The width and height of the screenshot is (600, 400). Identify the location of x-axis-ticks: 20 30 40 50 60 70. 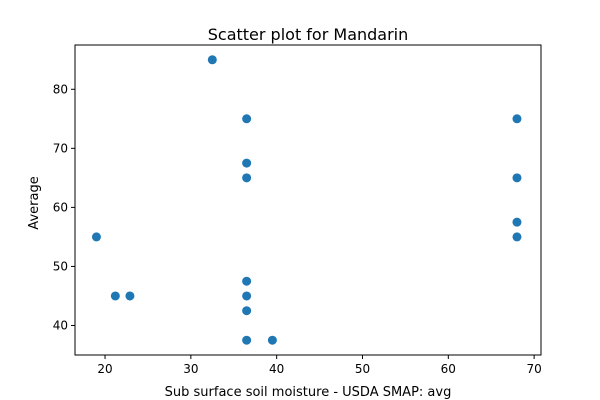
(319, 365).